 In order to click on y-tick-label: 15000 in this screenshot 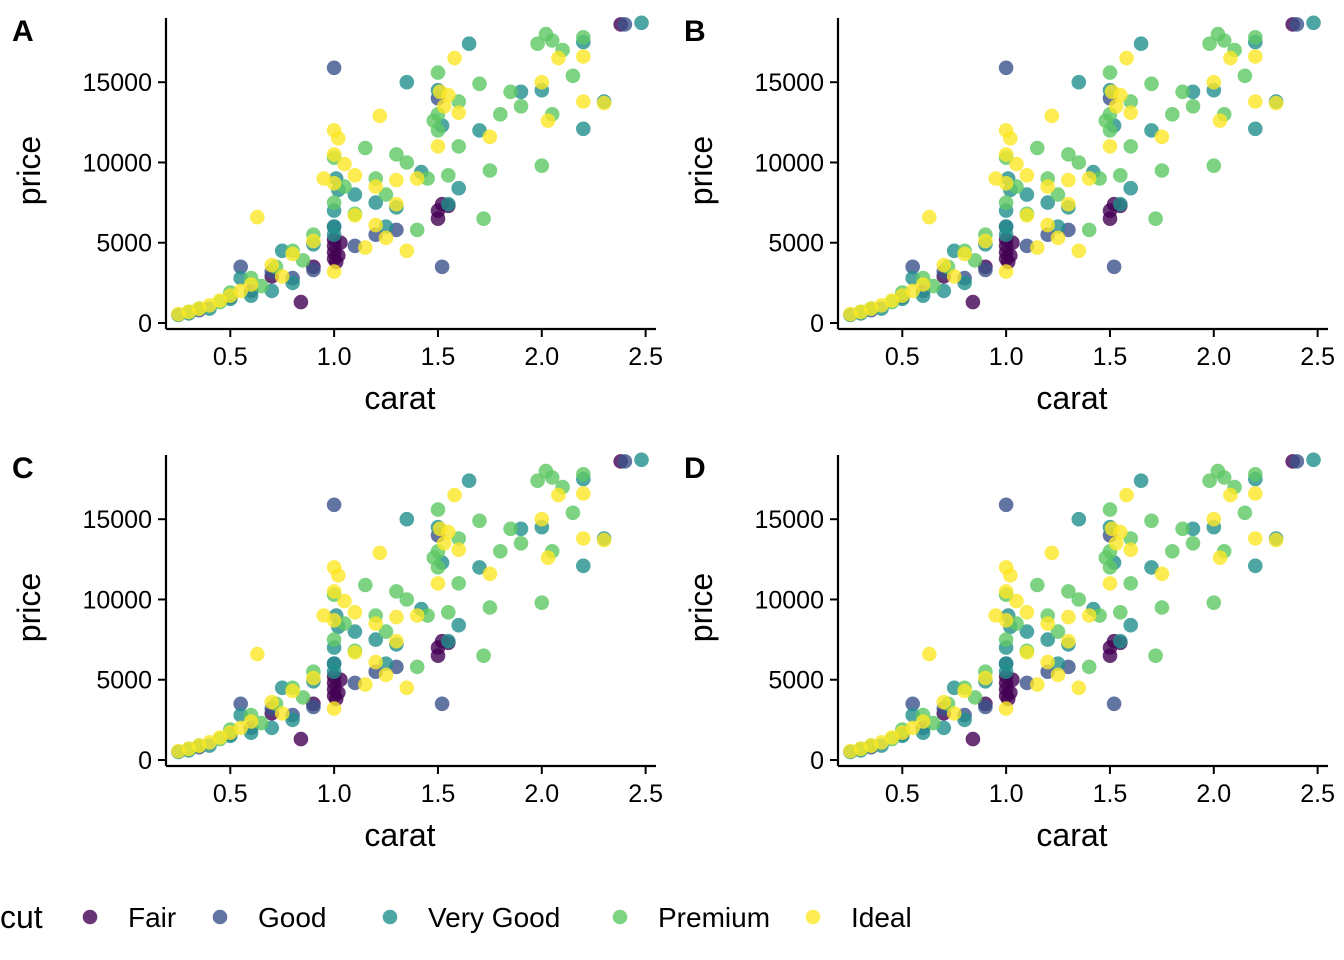, I will do `click(117, 520)`.